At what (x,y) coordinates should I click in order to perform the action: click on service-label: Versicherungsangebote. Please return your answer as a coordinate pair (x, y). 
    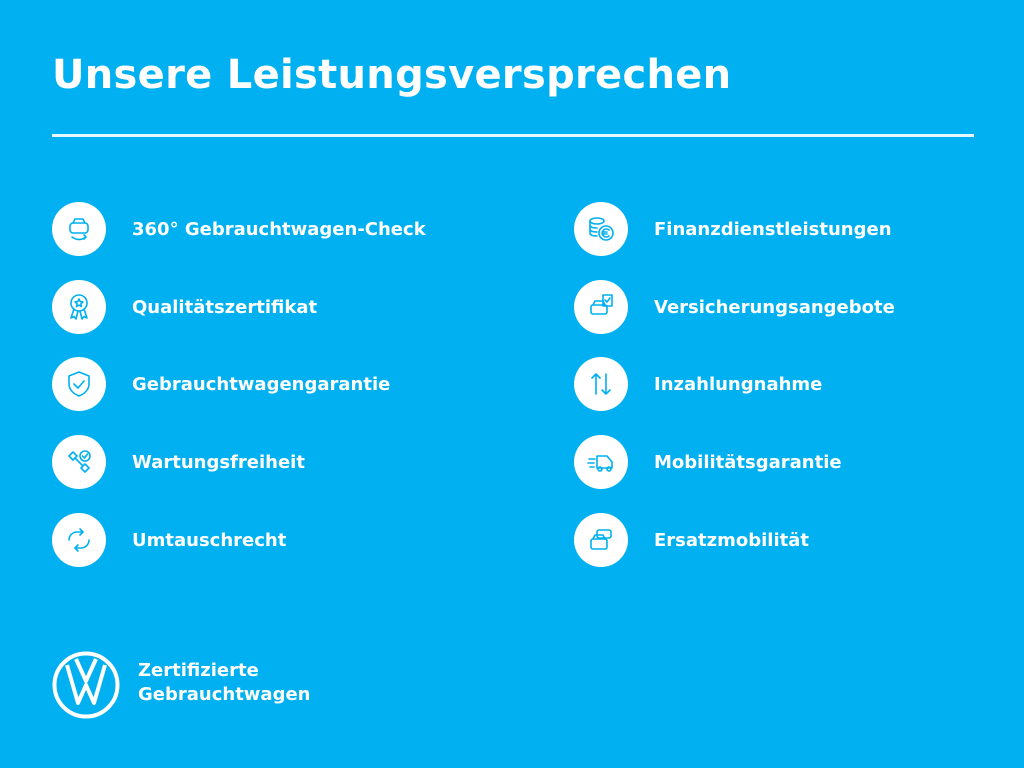
    Looking at the image, I should click on (774, 307).